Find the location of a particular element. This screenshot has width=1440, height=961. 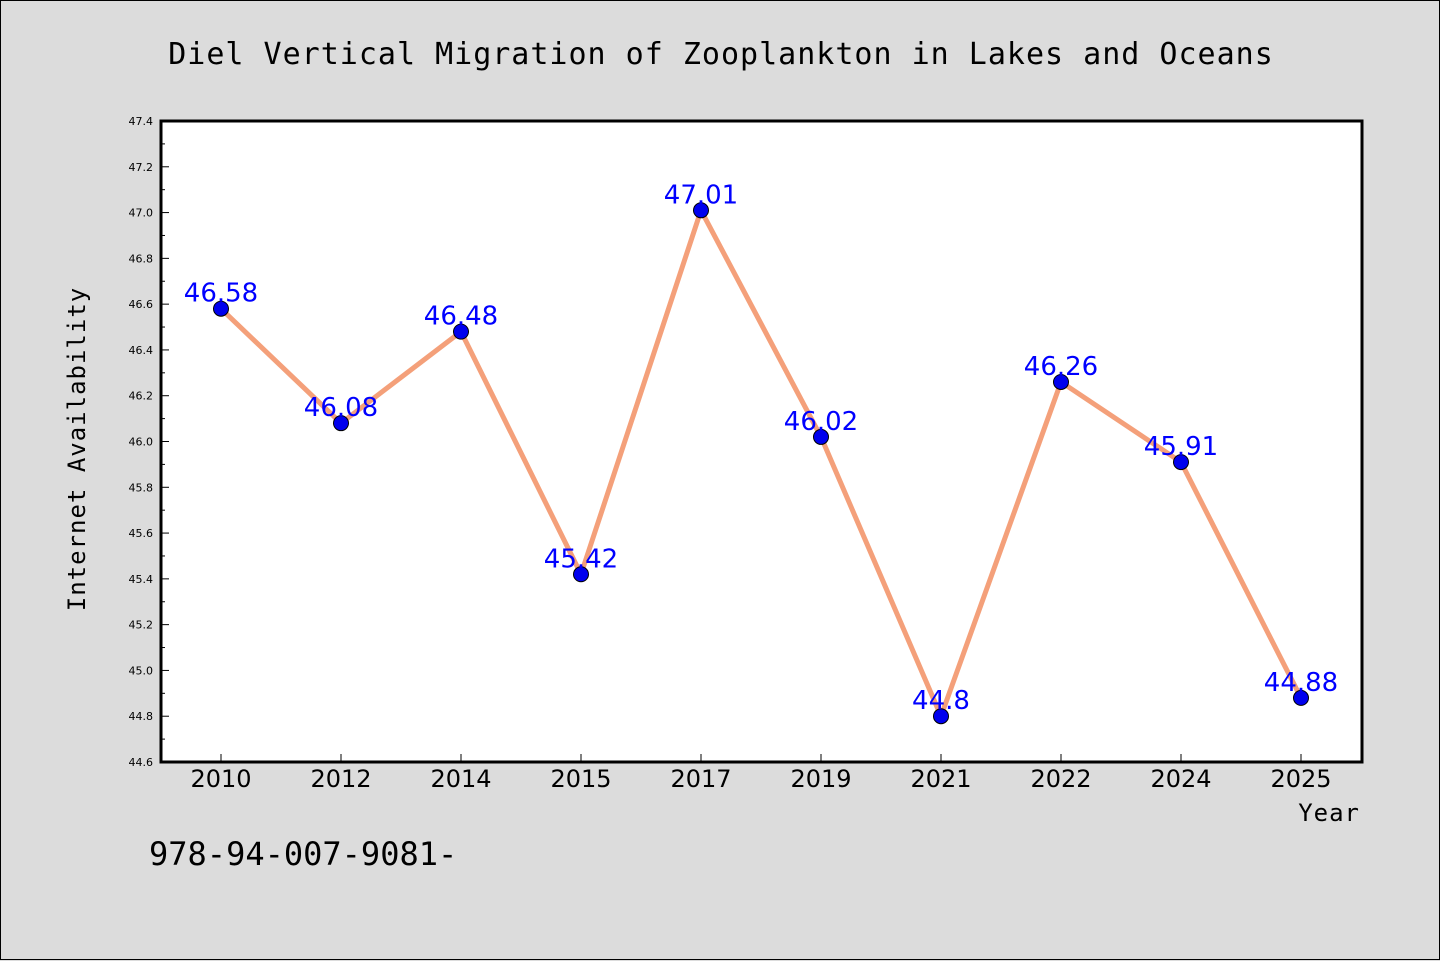

y-tick-label: 46.6 is located at coordinates (141, 304).